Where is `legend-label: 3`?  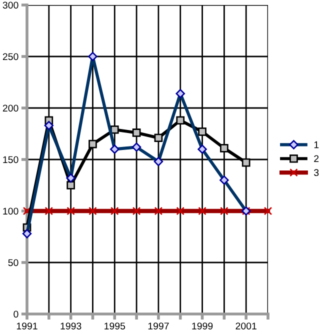
legend-label: 3 is located at coordinates (316, 172).